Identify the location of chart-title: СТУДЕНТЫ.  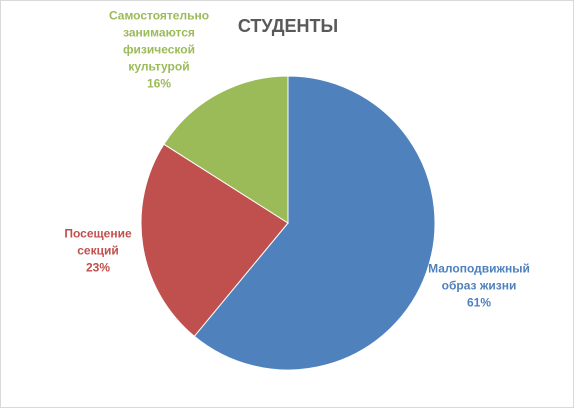
(288, 26).